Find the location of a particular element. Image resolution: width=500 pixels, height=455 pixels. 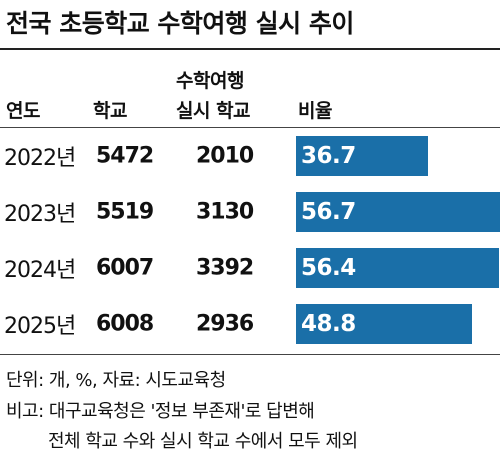

table-row: 2022년 5472 2010 36.7 is located at coordinates (250, 156).